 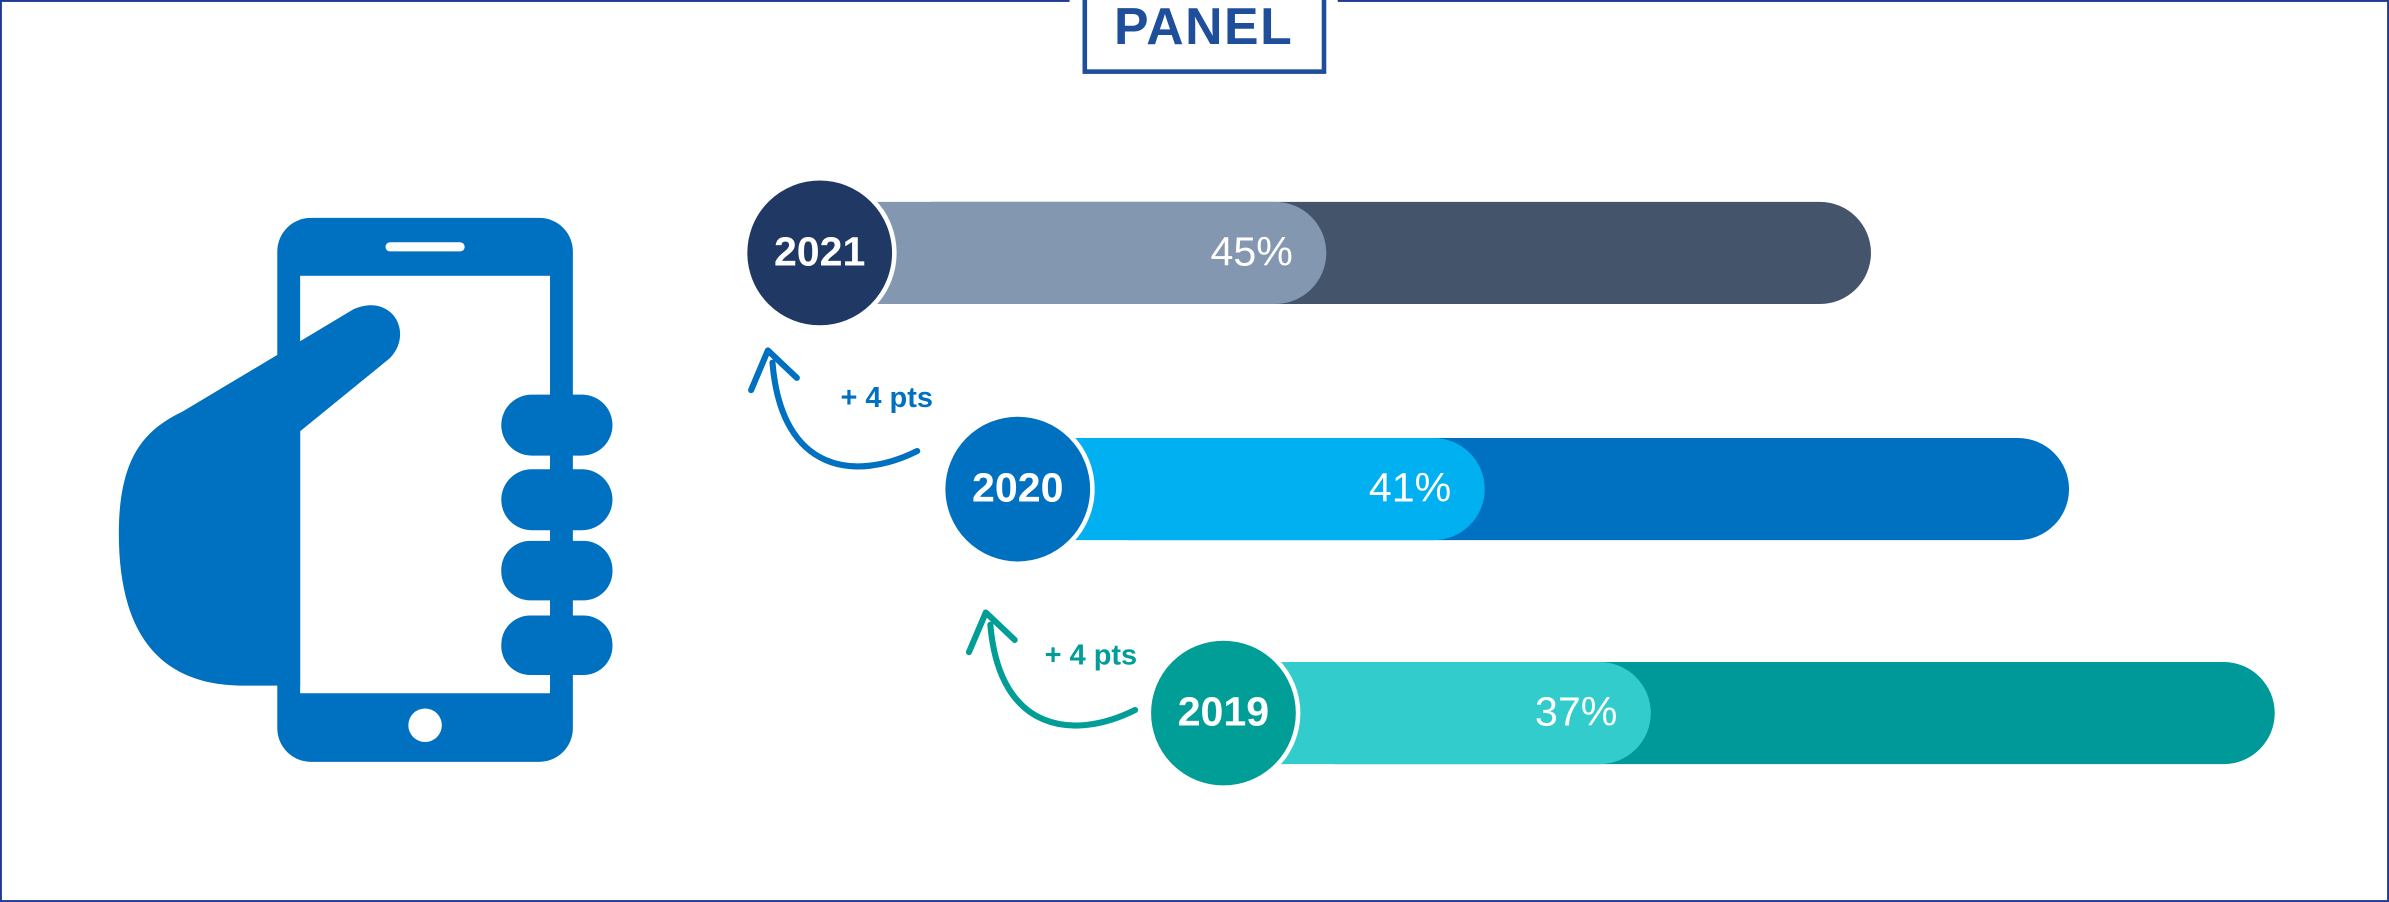 I want to click on value-label: 45%, so click(x=1251, y=251).